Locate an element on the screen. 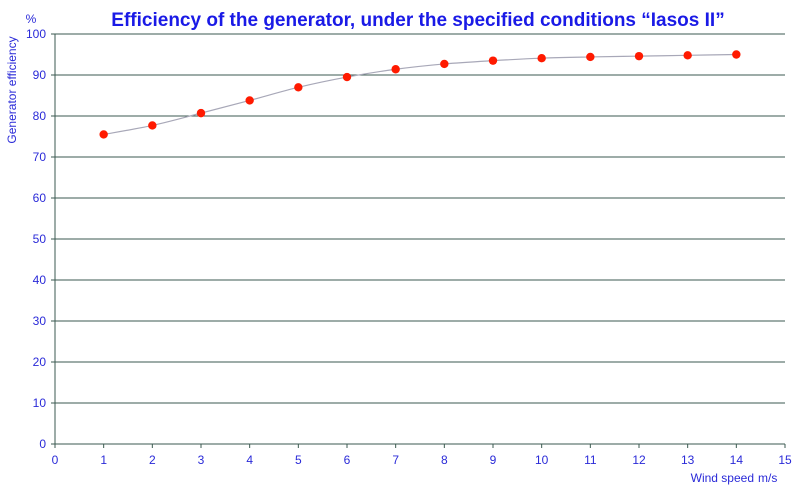 Image resolution: width=800 pixels, height=489 pixels. y-tick-label-30: 30 is located at coordinates (40, 321).